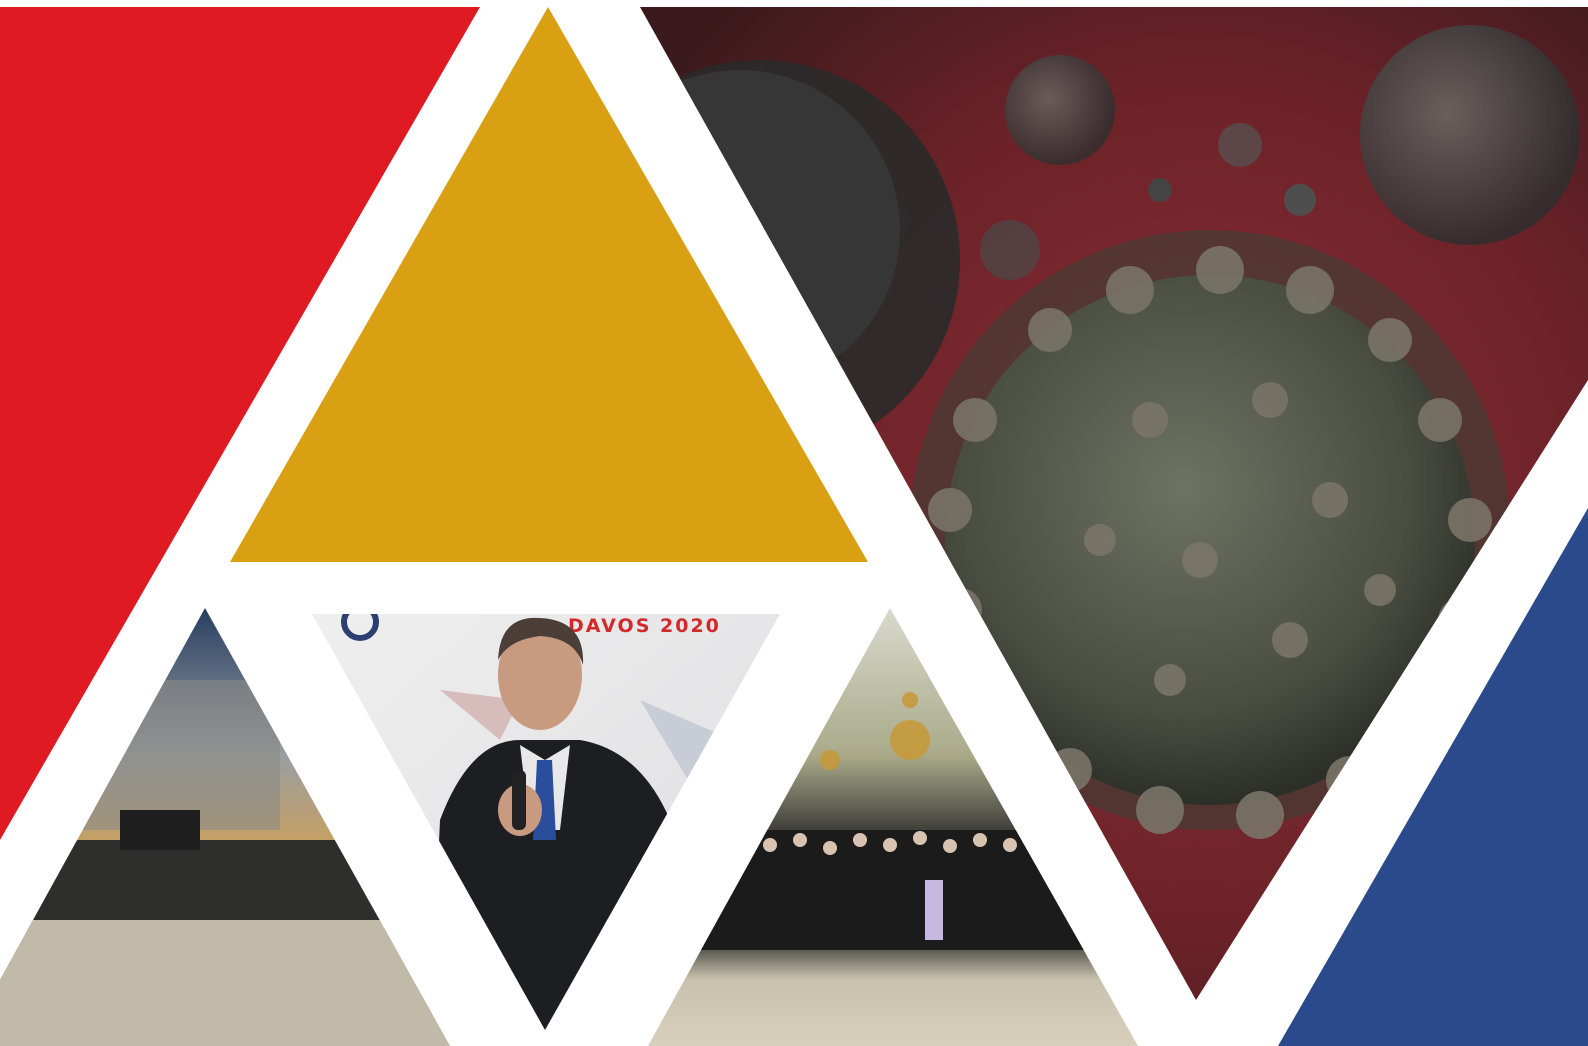 Image resolution: width=1588 pixels, height=1046 pixels. Describe the element at coordinates (360, 627) in the screenshot. I see `circle-logo-icon` at that location.